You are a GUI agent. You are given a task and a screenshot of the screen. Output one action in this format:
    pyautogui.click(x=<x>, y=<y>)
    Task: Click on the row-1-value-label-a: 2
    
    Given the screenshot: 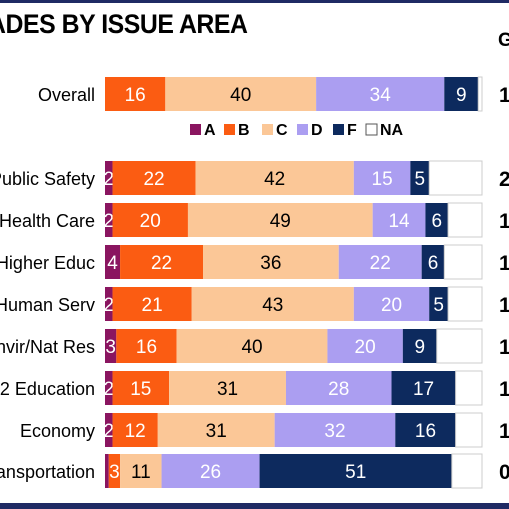 What is the action you would take?
    pyautogui.click(x=108, y=179)
    